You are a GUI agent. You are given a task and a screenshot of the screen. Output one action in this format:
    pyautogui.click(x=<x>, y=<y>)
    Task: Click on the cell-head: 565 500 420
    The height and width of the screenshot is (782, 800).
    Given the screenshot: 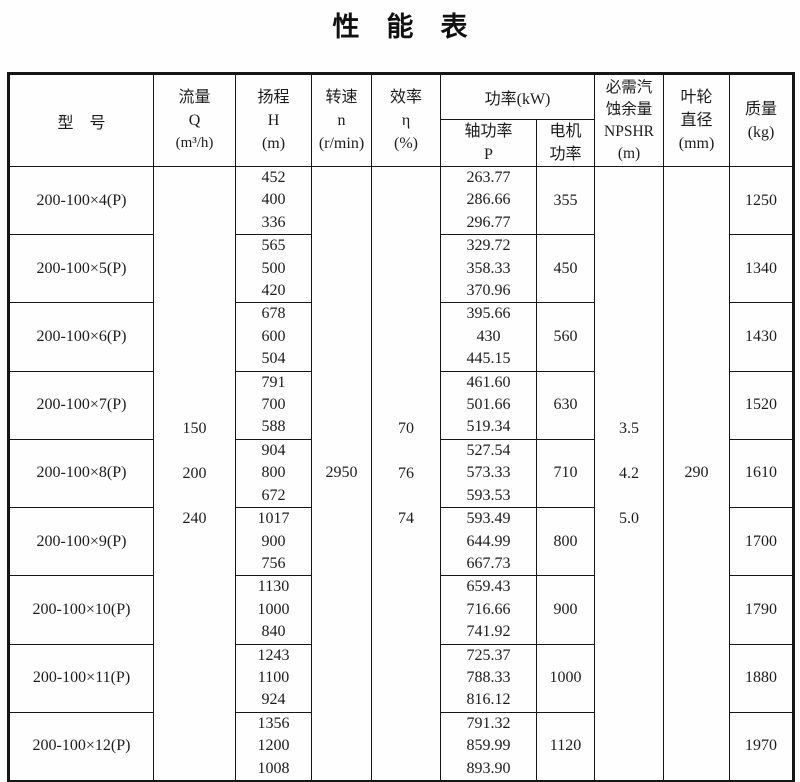 What is the action you would take?
    pyautogui.click(x=273, y=269)
    